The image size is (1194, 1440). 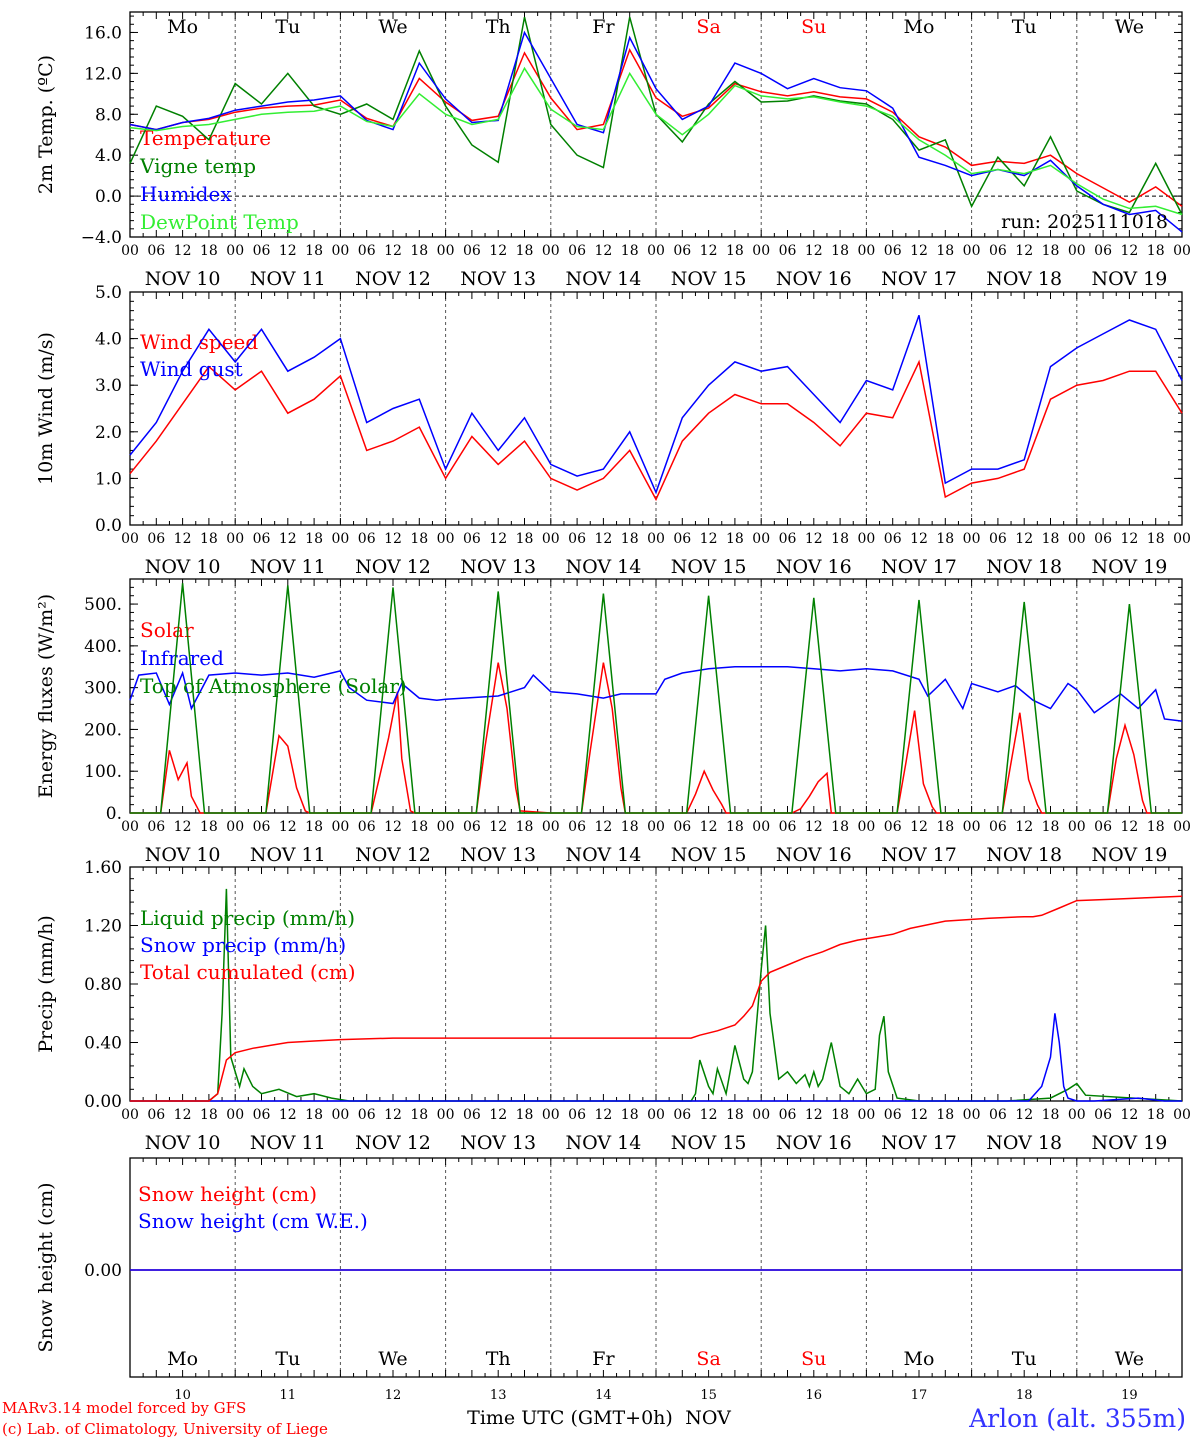 What do you see at coordinates (103, 1044) in the screenshot?
I see `y-tick-label: 0.40` at bounding box center [103, 1044].